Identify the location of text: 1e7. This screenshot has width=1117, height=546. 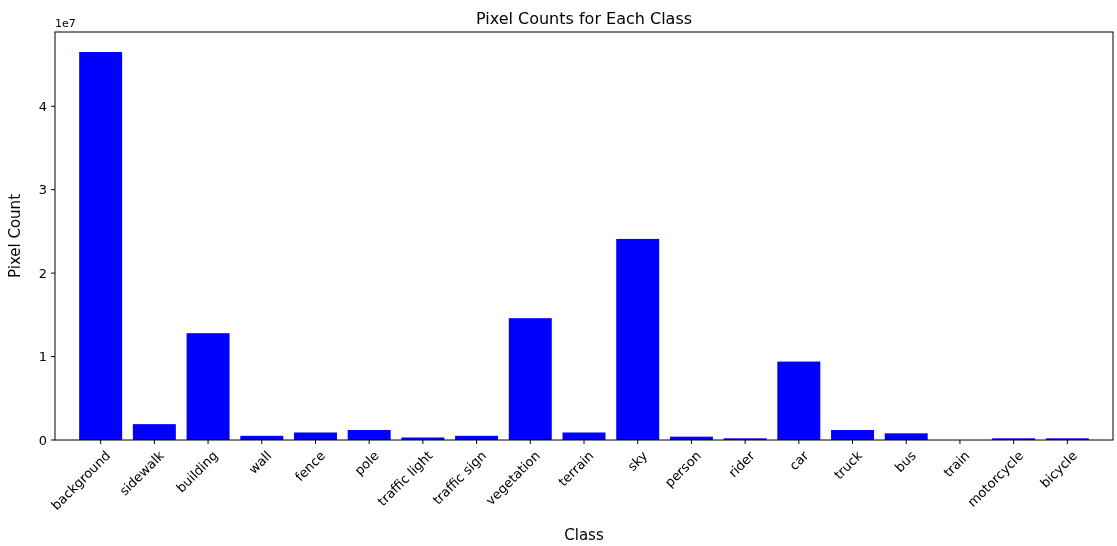
(65, 23).